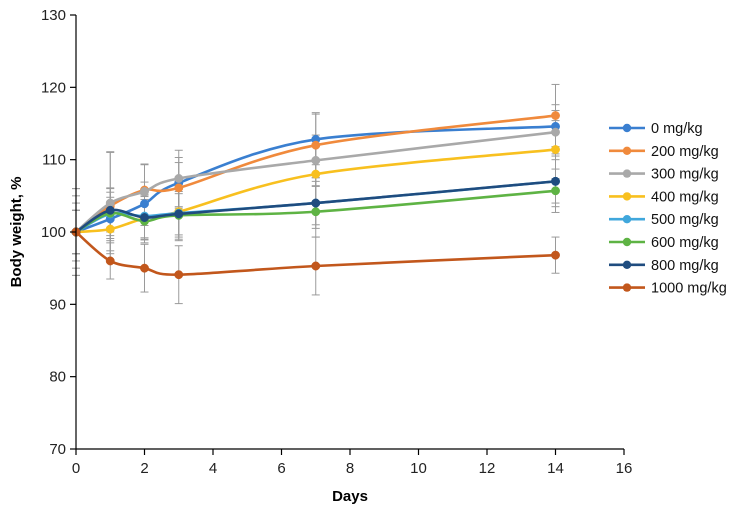 This screenshot has height=512, width=738. I want to click on legend-entry: 600 mg/kg, so click(664, 243).